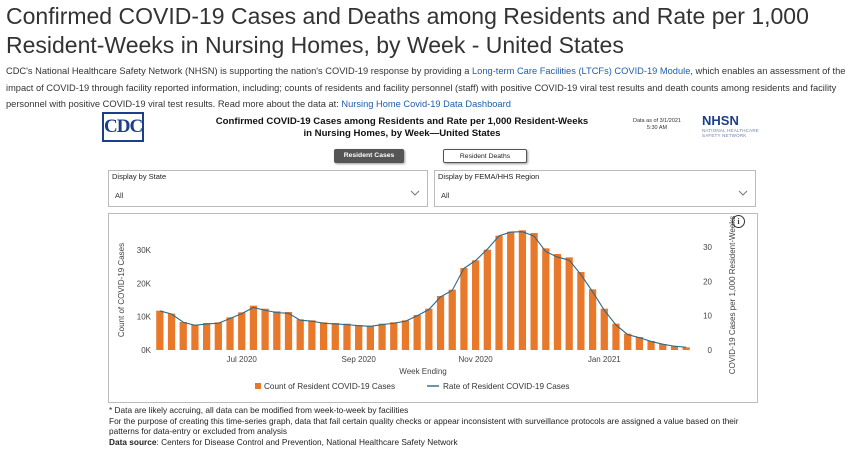  I want to click on resident-cases-button: Resident Cases, so click(369, 156).